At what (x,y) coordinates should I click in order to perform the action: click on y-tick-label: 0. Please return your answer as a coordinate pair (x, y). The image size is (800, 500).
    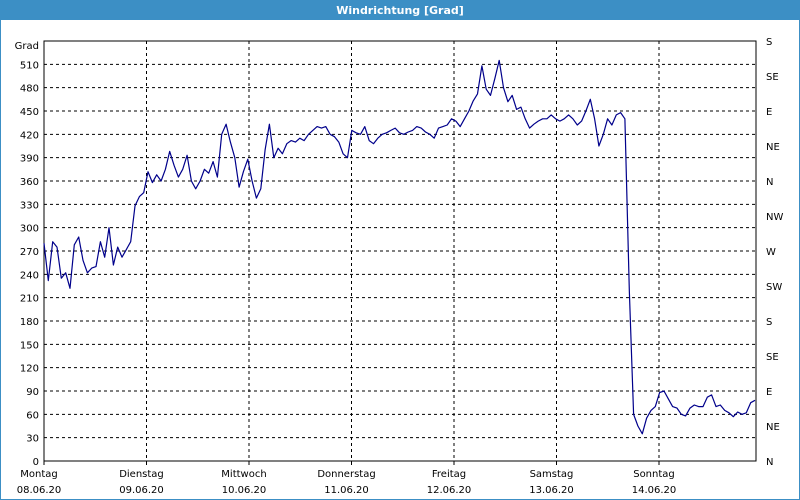
    Looking at the image, I should click on (36, 462).